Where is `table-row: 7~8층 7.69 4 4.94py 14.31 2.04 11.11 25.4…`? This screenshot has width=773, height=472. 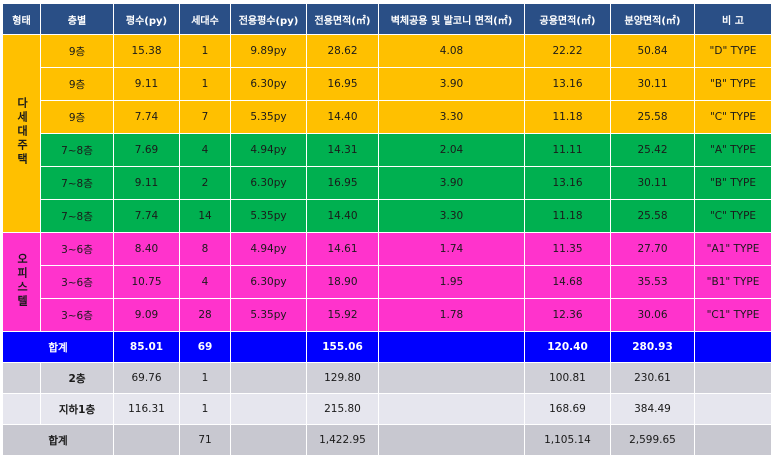 table-row: 7~8층 7.69 4 4.94py 14.31 2.04 11.11 25.4… is located at coordinates (387, 150).